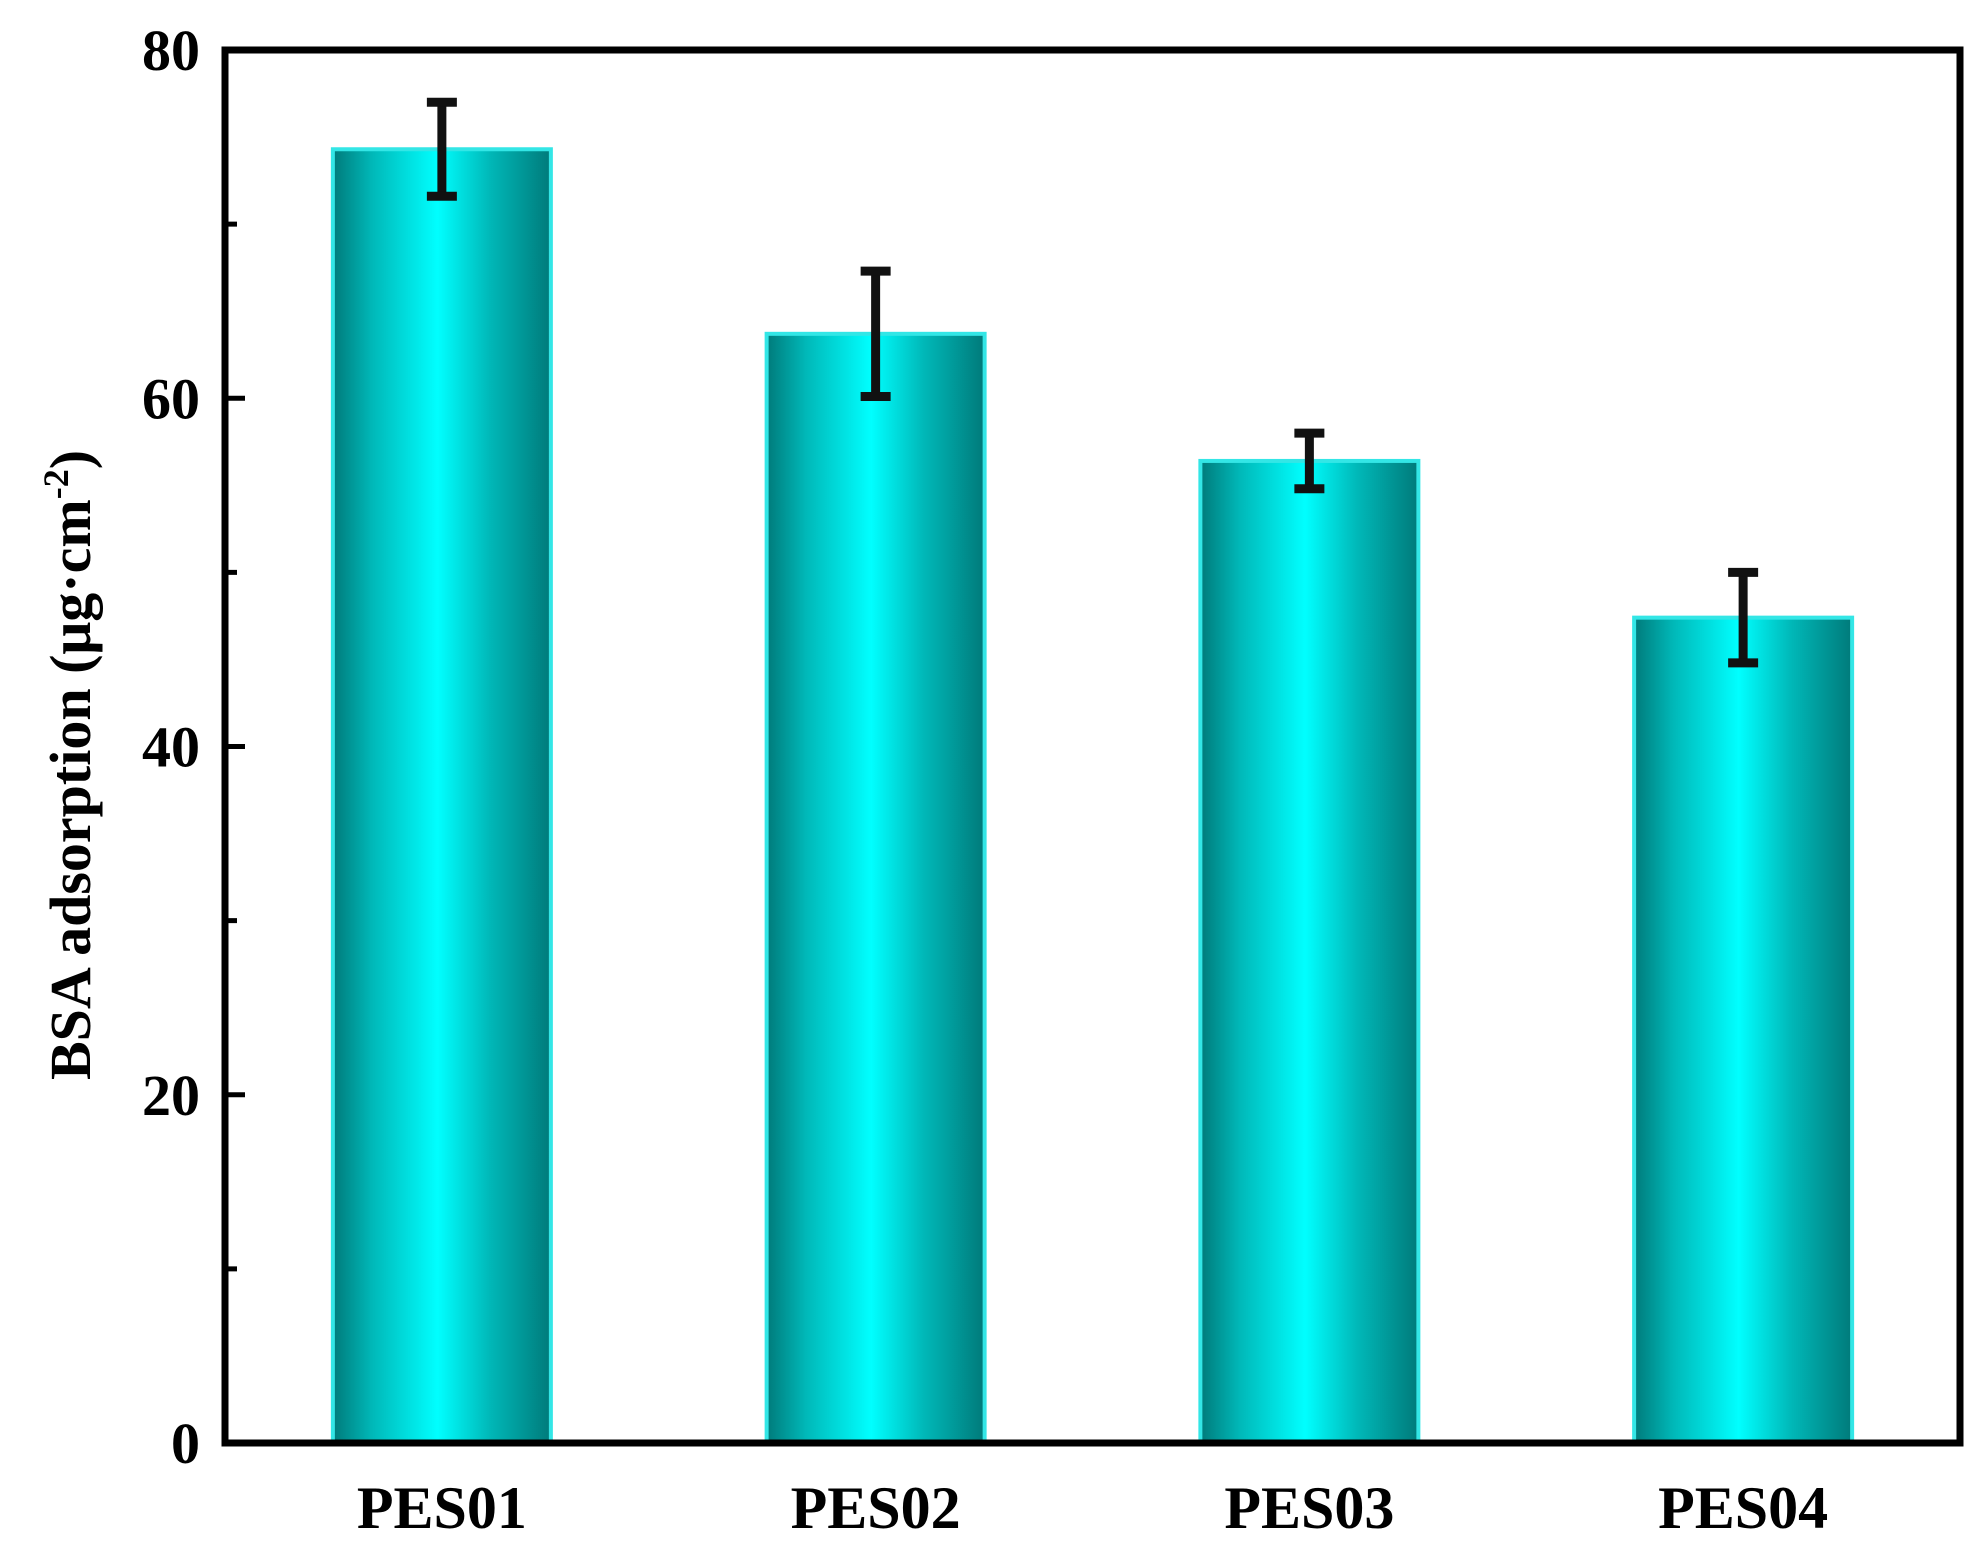 The image size is (1984, 1566). Describe the element at coordinates (56, 484) in the screenshot. I see `y-axis-label-superscript: -2` at that location.